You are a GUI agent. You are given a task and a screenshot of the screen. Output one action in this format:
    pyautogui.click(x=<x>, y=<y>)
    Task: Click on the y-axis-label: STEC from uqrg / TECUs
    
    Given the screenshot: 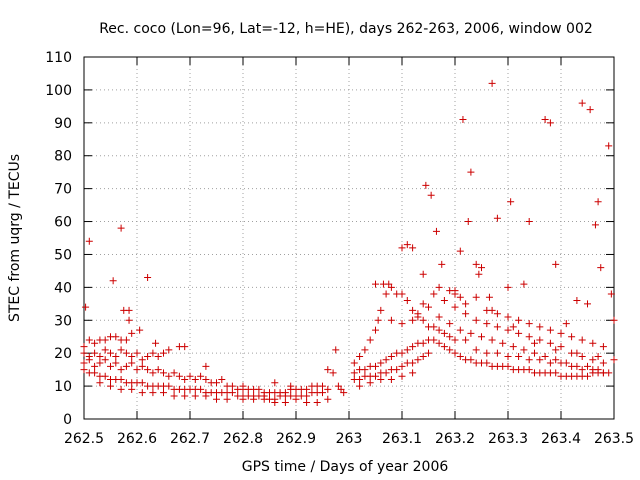 What is the action you would take?
    pyautogui.click(x=15, y=238)
    